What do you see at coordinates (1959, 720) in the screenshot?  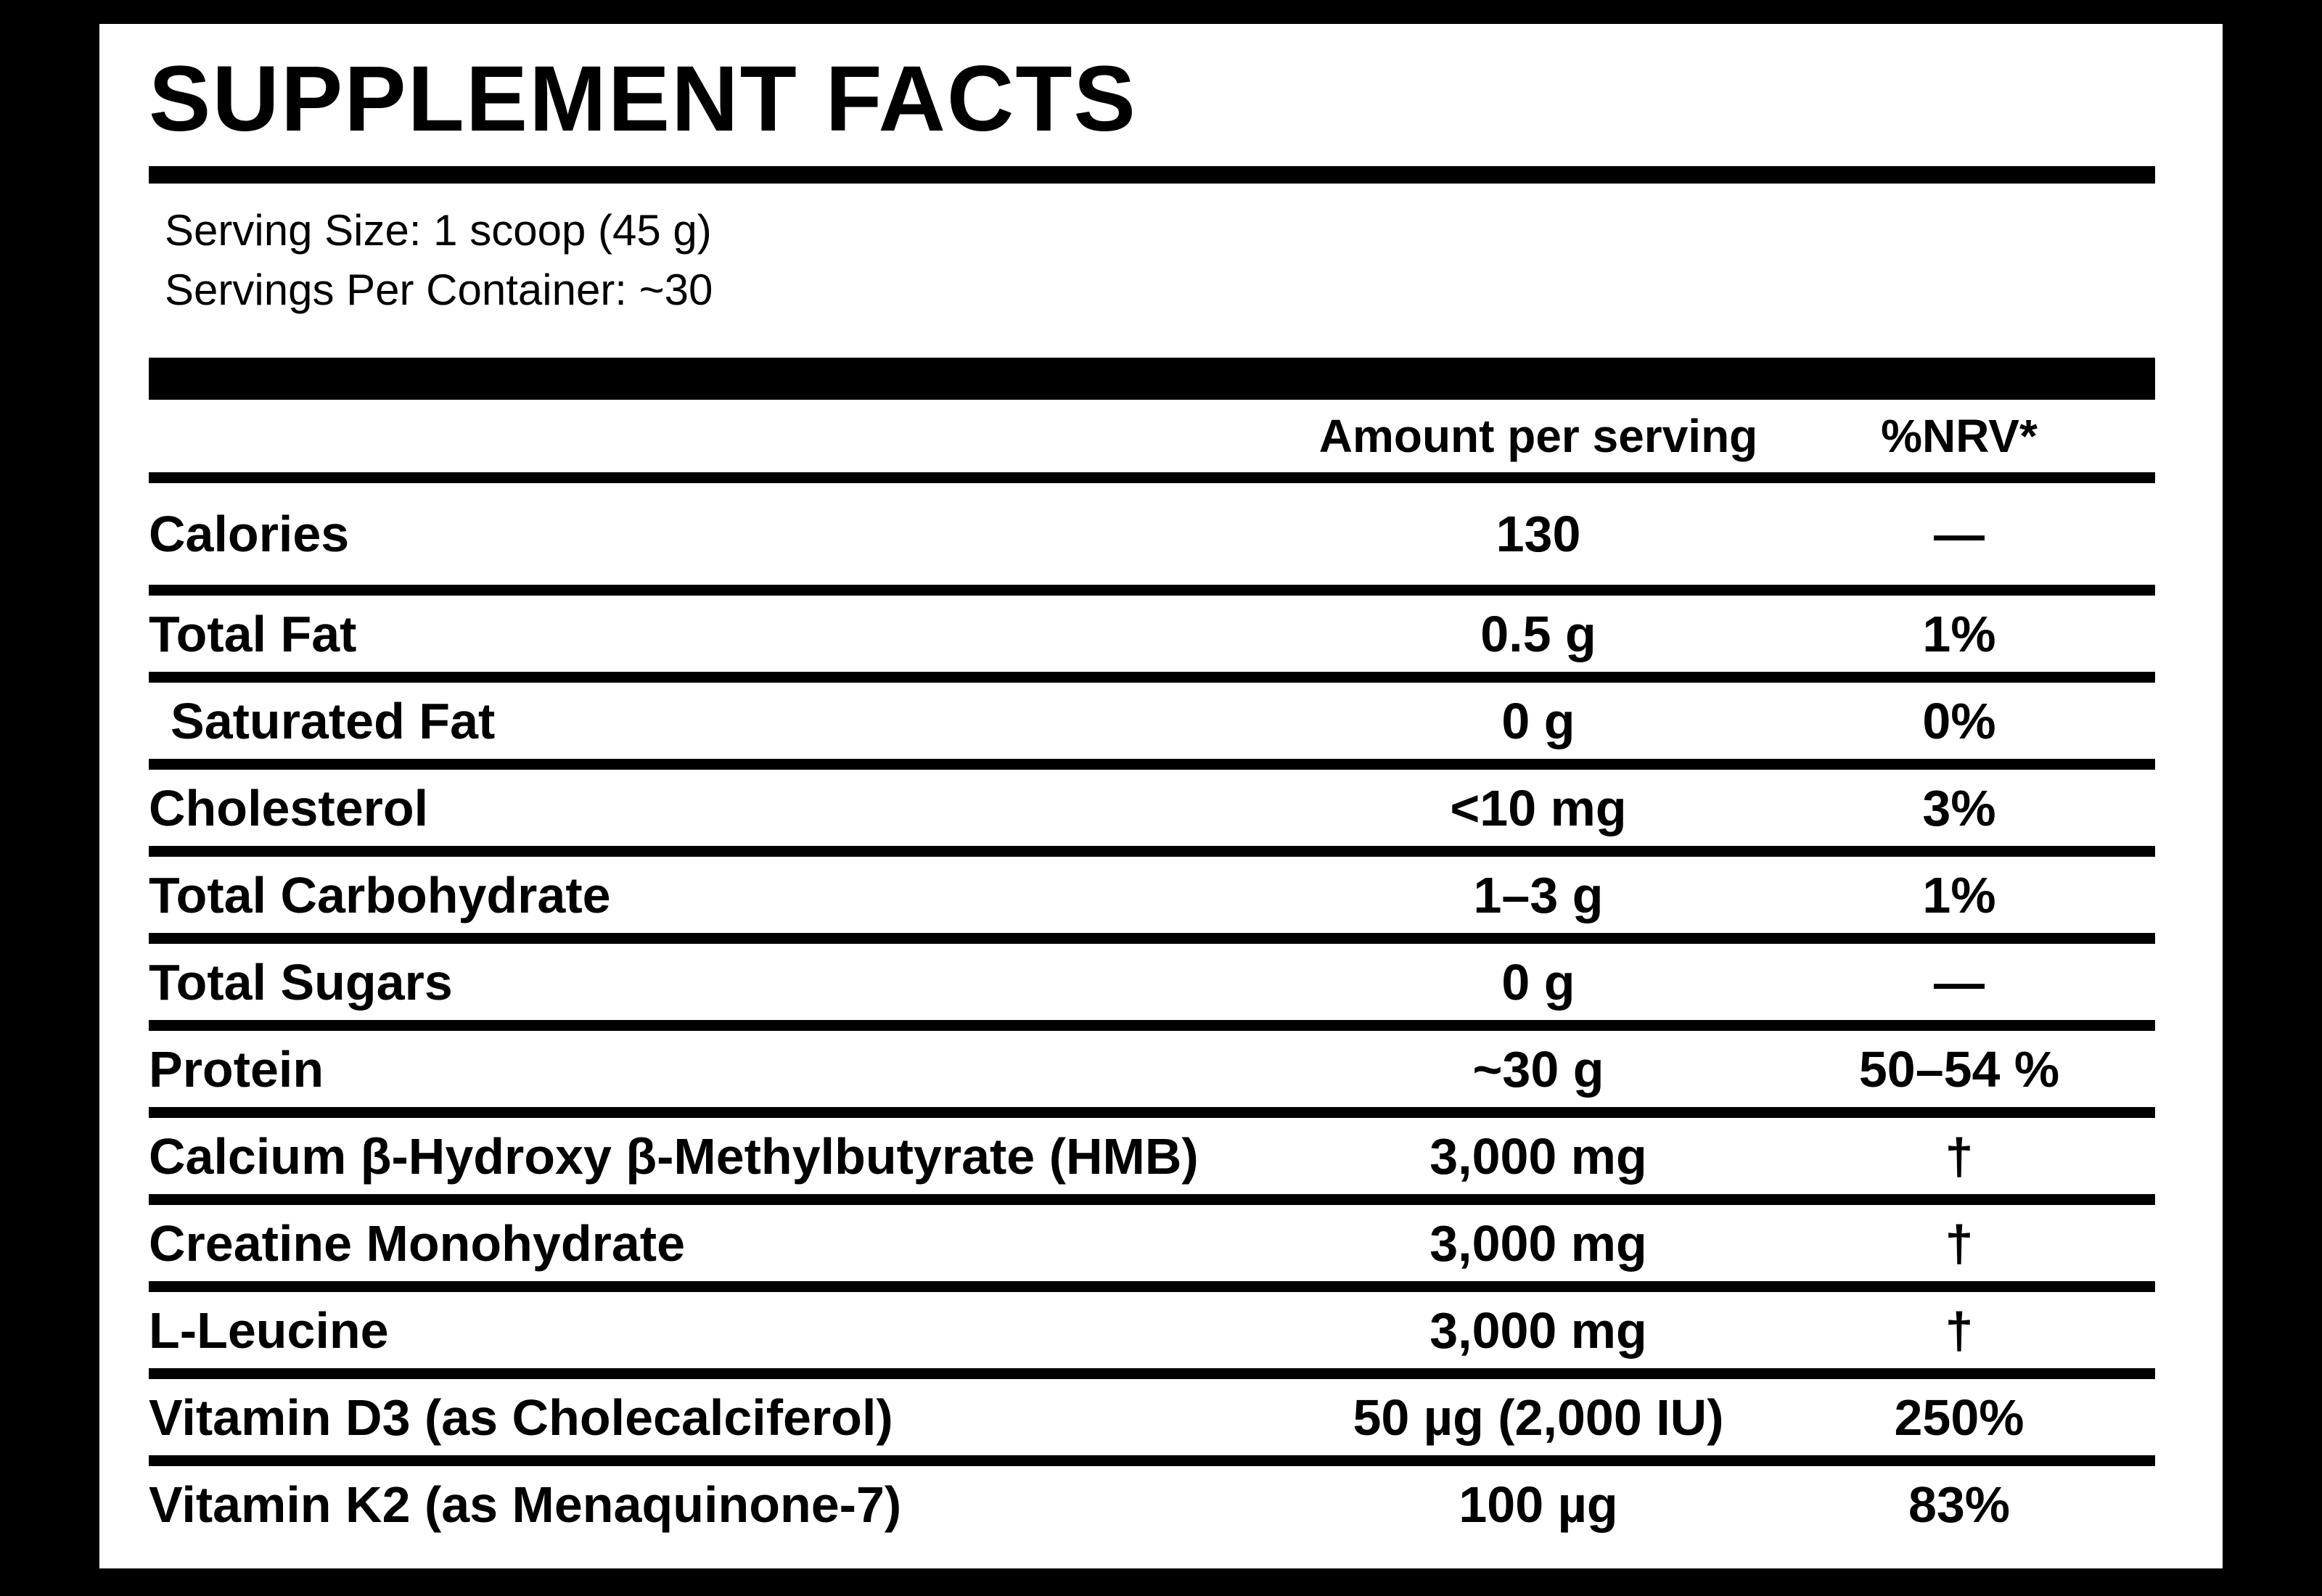 I see `nutrient-nrv: 0%` at bounding box center [1959, 720].